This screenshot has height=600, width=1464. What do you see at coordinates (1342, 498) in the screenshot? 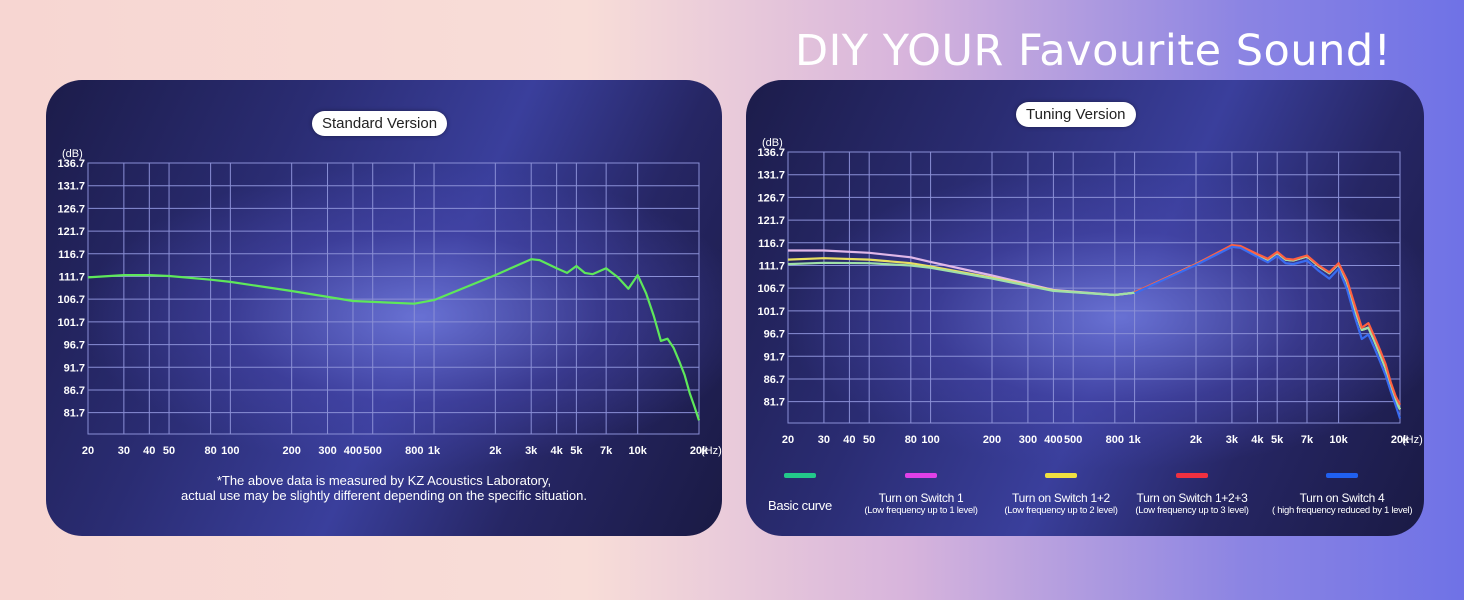
I see `legend-name: Turn on Switch 4` at bounding box center [1342, 498].